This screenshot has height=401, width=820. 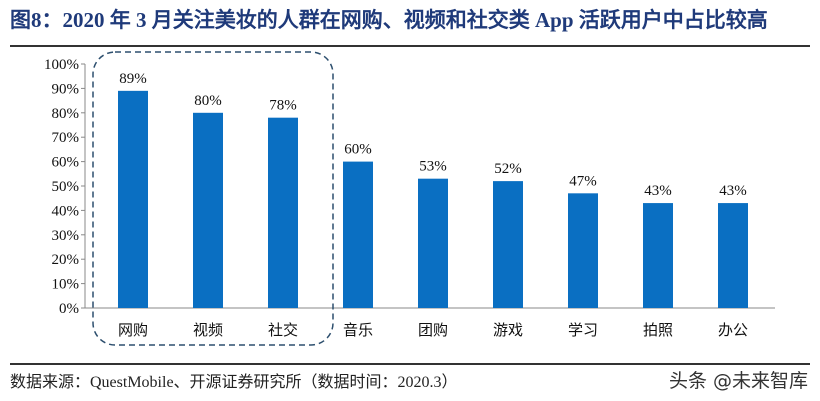 What do you see at coordinates (508, 244) in the screenshot?
I see `bar-游戏` at bounding box center [508, 244].